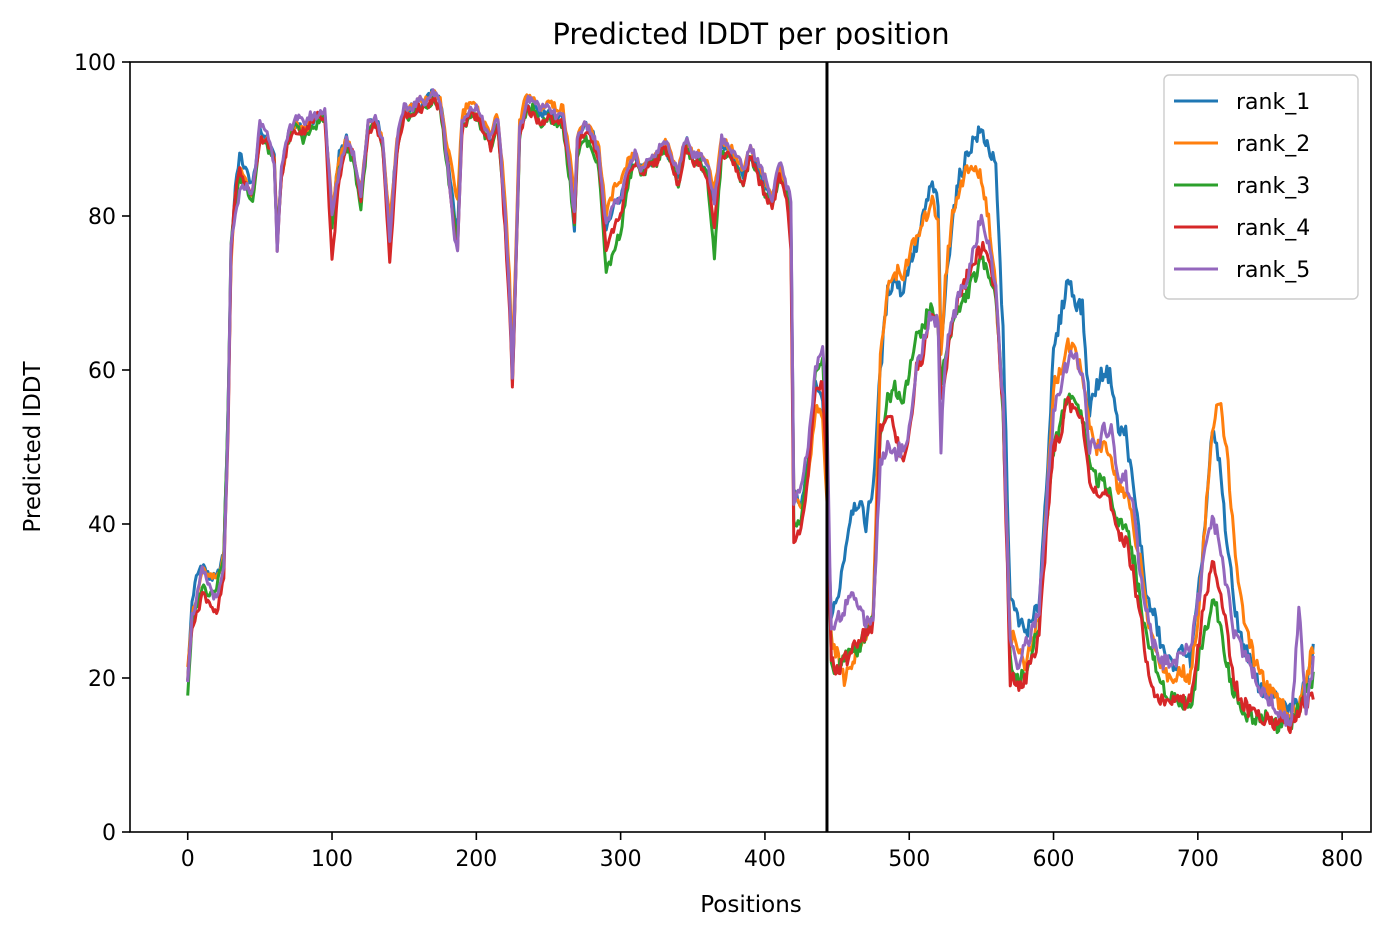 This screenshot has width=1391, height=939. Describe the element at coordinates (1198, 859) in the screenshot. I see `x-tick-label: 700` at that location.